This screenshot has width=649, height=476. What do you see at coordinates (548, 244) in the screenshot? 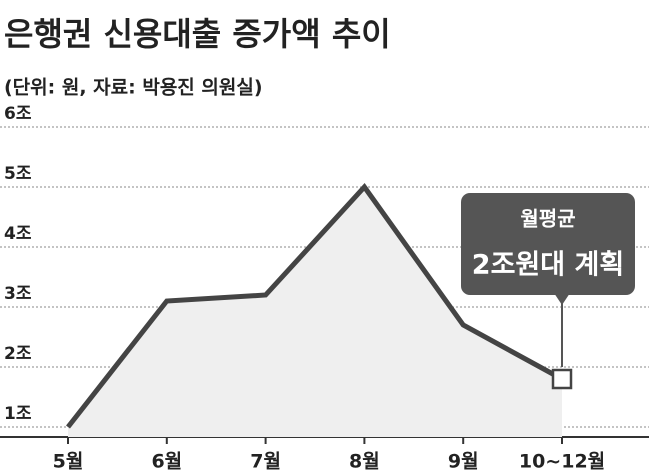
I see `callout-box` at bounding box center [548, 244].